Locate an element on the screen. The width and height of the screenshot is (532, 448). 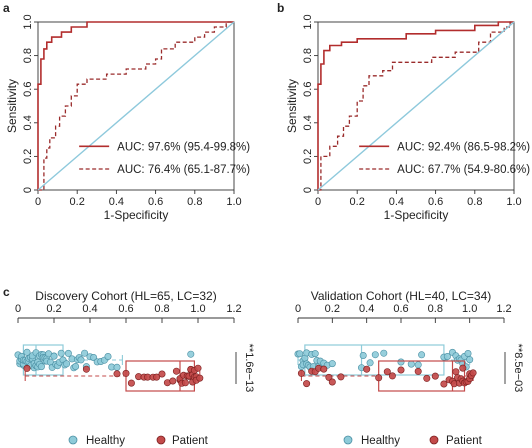
panel-label-c: c is located at coordinates (6, 292).